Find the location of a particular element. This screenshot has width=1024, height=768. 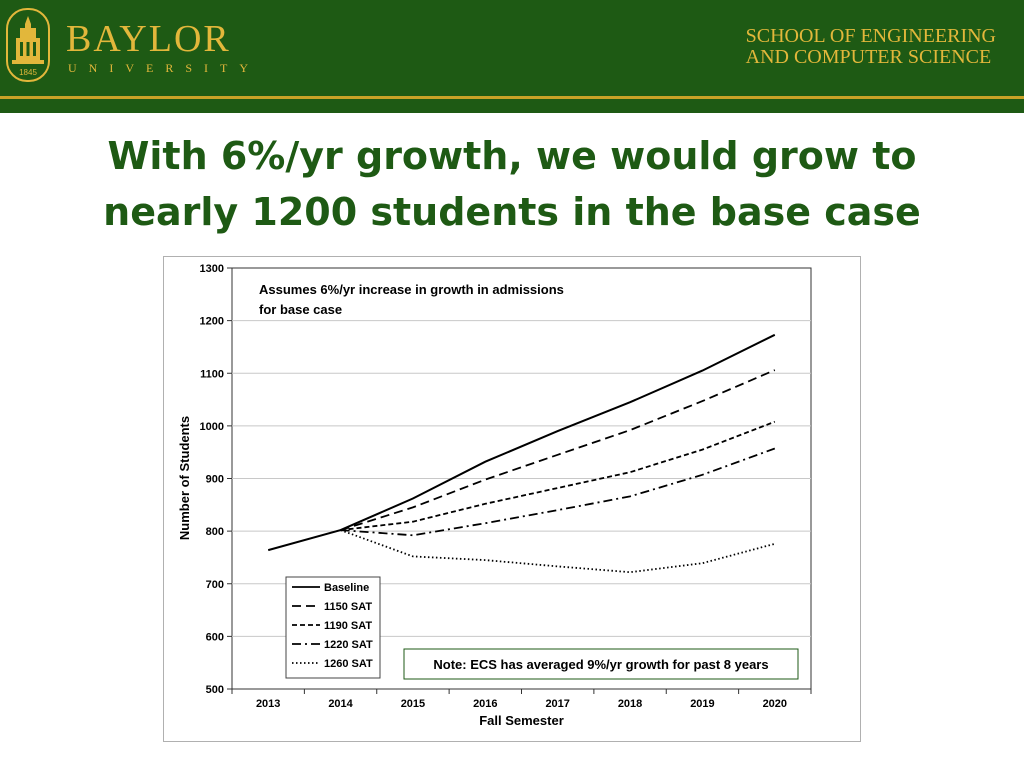

legend-label: 1190 SAT is located at coordinates (348, 626).